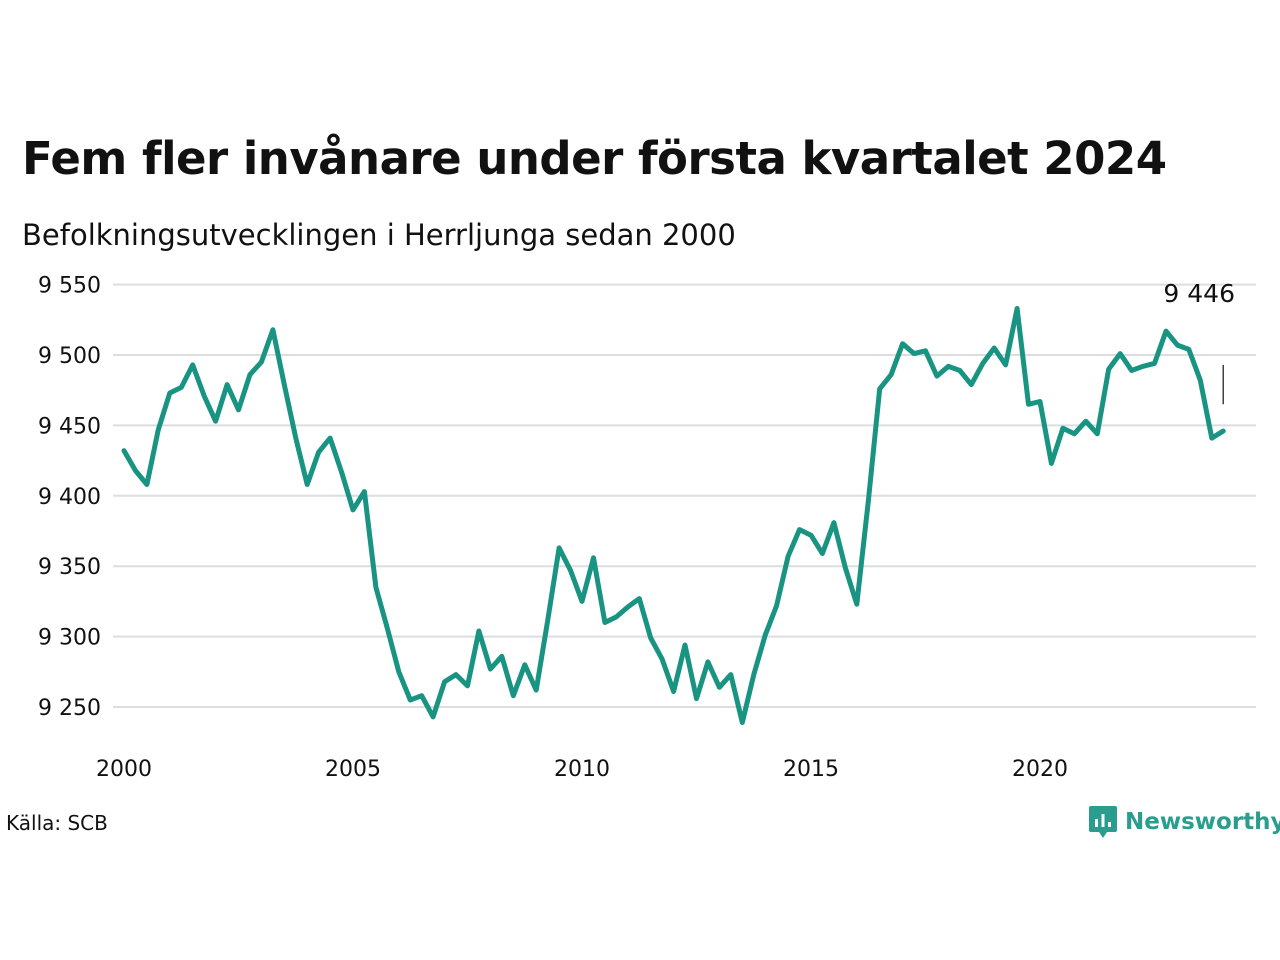  What do you see at coordinates (353, 769) in the screenshot?
I see `x-tick-label: 2005` at bounding box center [353, 769].